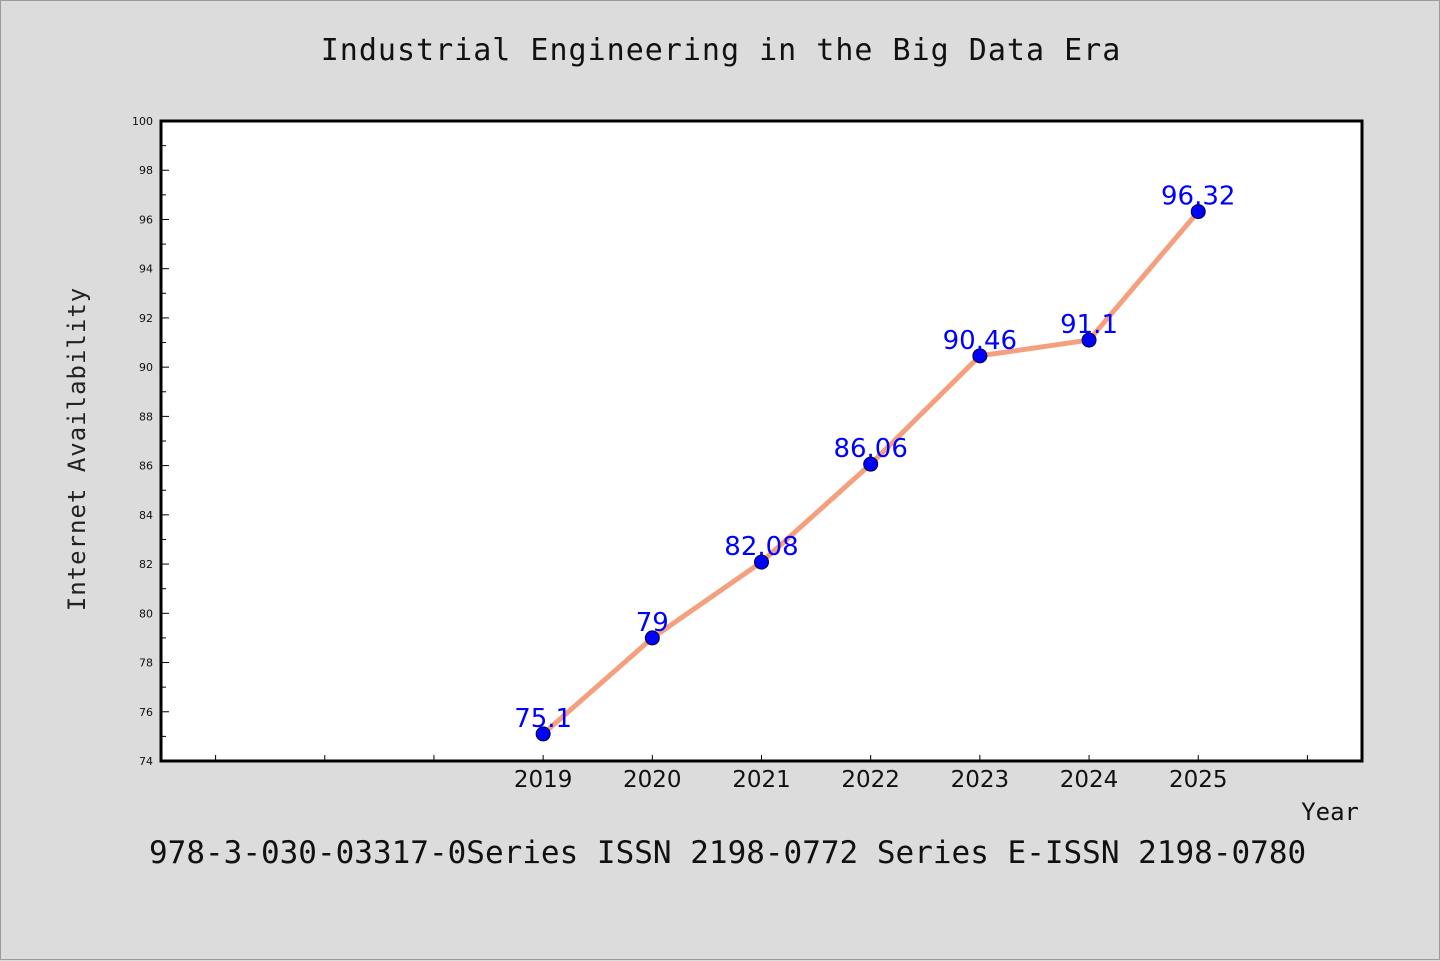  I want to click on x-tick-label: 2023, so click(980, 780).